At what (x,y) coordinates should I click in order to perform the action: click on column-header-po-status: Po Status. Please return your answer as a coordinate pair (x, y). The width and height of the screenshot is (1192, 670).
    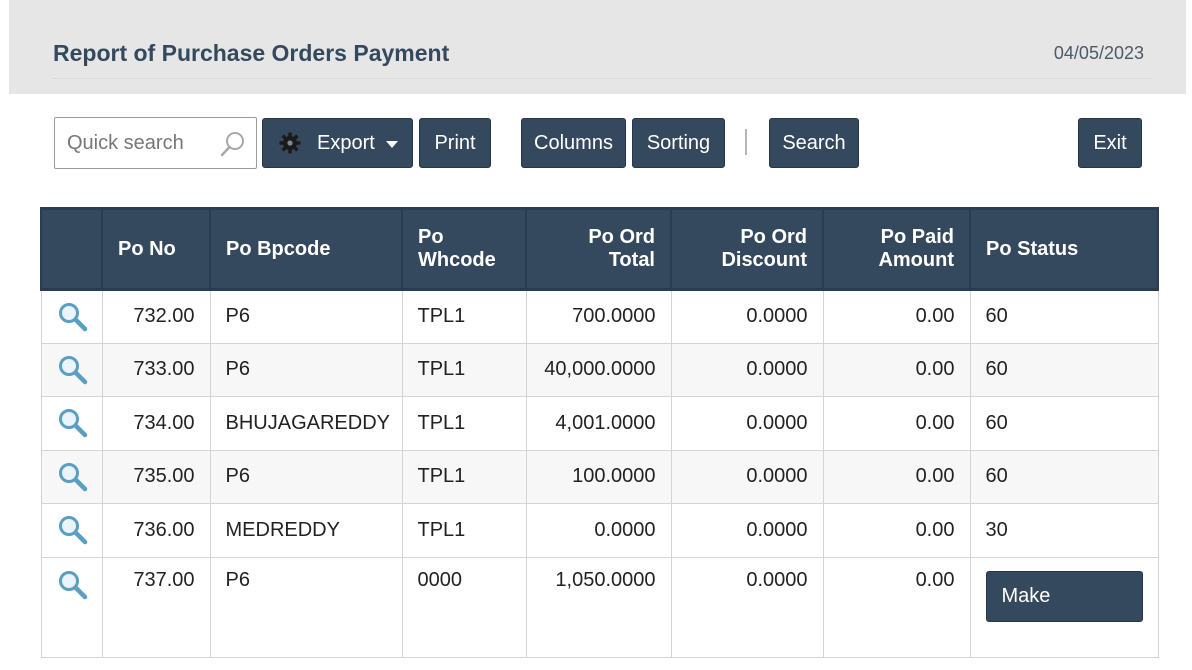
    Looking at the image, I should click on (1064, 249).